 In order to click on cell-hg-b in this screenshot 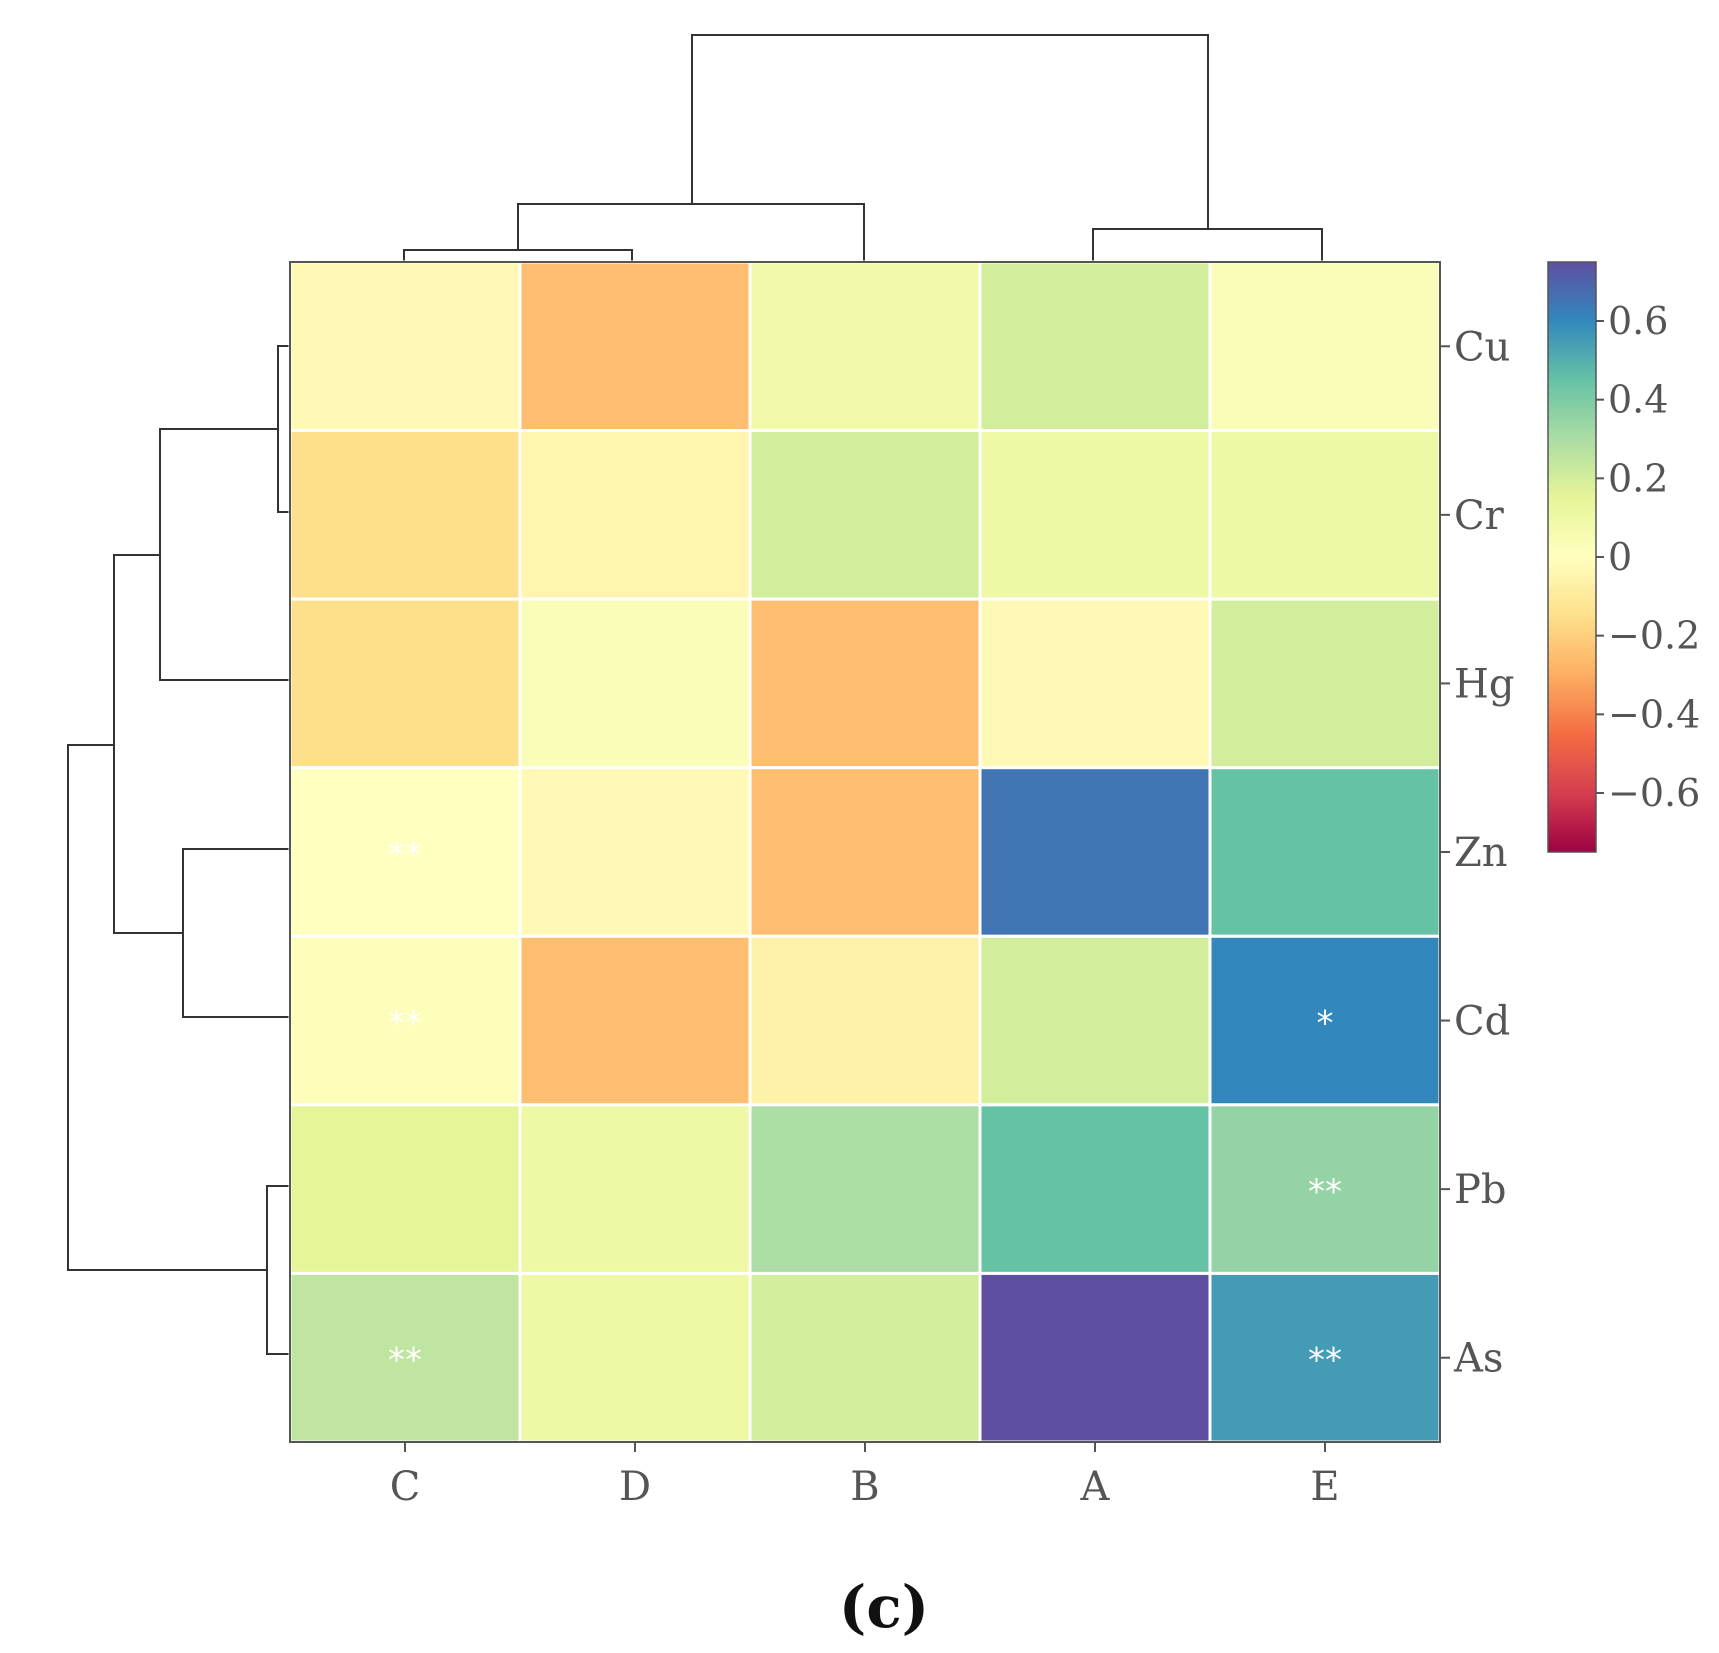, I will do `click(865, 683)`.